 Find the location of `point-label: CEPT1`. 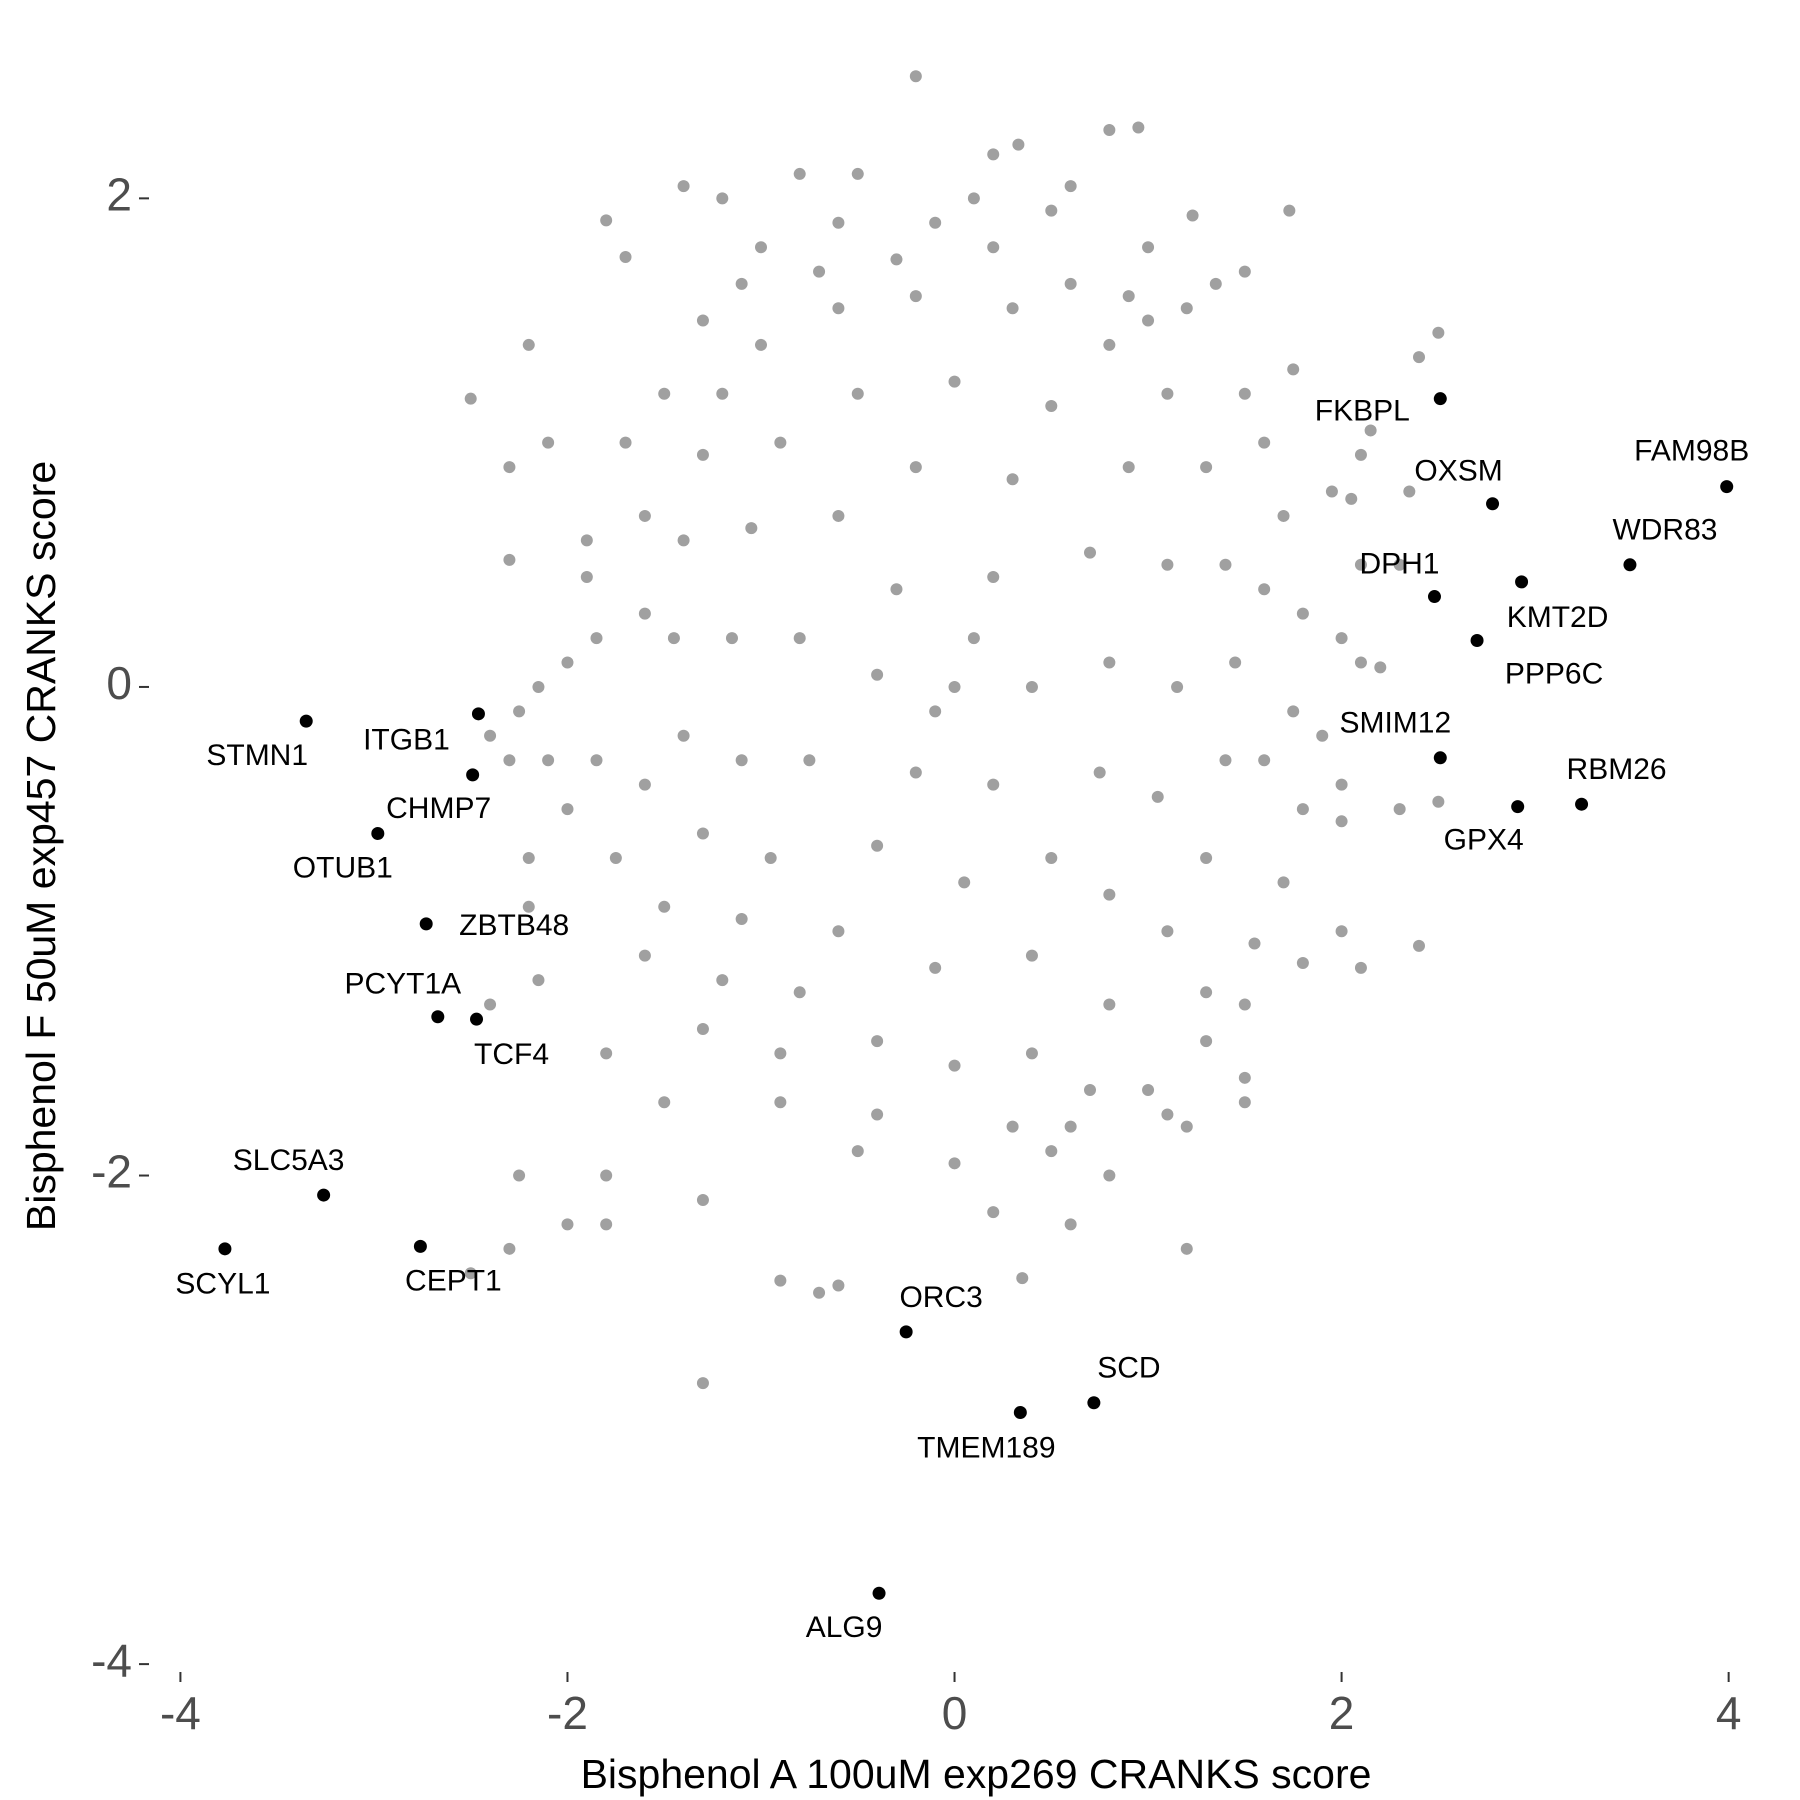

point-label: CEPT1 is located at coordinates (453, 1280).